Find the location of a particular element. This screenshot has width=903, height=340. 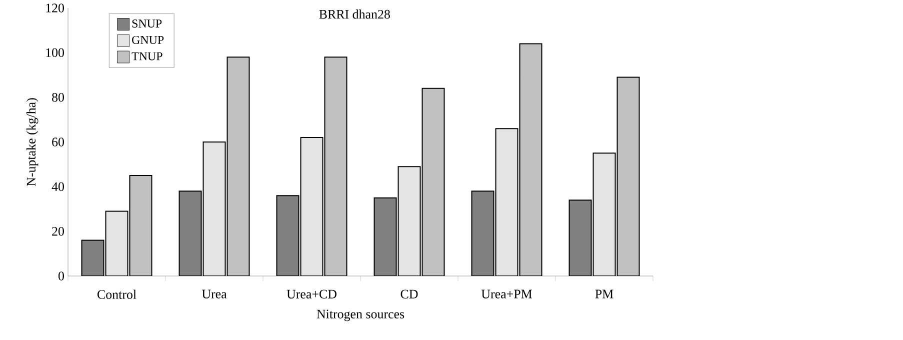

x-tick-label: CD is located at coordinates (409, 294).